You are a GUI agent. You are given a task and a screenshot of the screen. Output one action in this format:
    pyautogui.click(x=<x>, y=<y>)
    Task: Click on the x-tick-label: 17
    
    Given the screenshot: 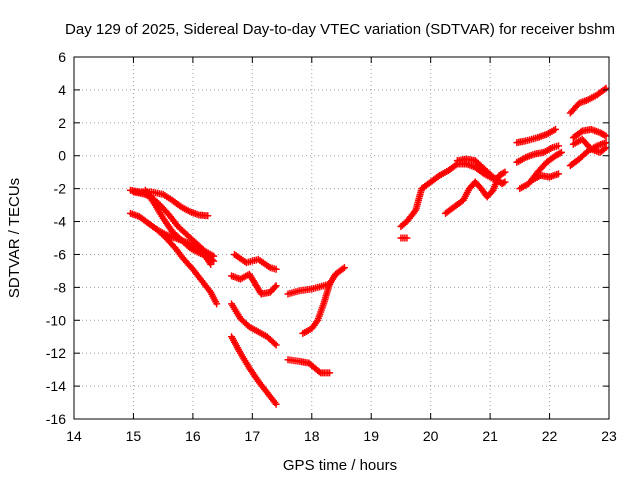 What is the action you would take?
    pyautogui.click(x=253, y=436)
    